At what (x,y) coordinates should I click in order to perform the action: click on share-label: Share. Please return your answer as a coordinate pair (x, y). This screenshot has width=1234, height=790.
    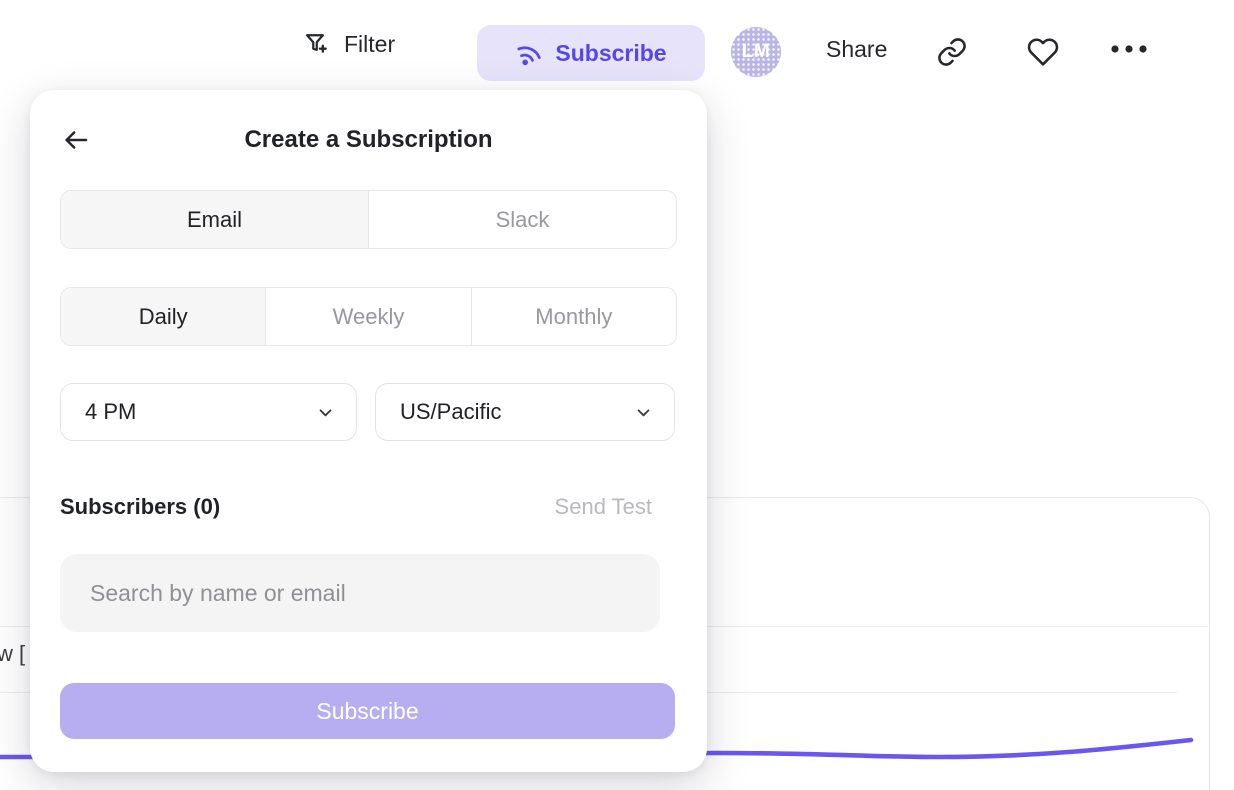
    Looking at the image, I should click on (857, 49).